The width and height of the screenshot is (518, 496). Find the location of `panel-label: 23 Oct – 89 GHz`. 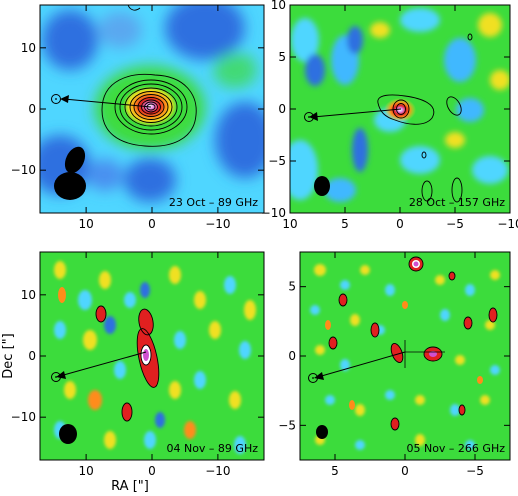

panel-label: 23 Oct – 89 GHz is located at coordinates (213, 202).